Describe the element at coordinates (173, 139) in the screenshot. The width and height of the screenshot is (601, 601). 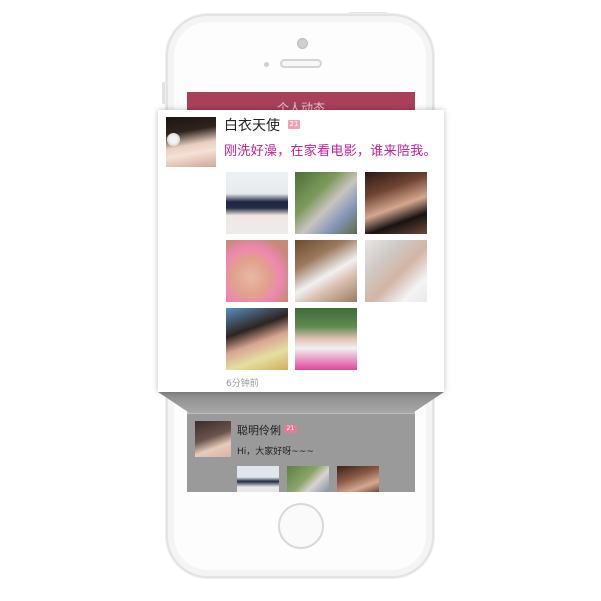
I see `flower-hair-clip` at that location.